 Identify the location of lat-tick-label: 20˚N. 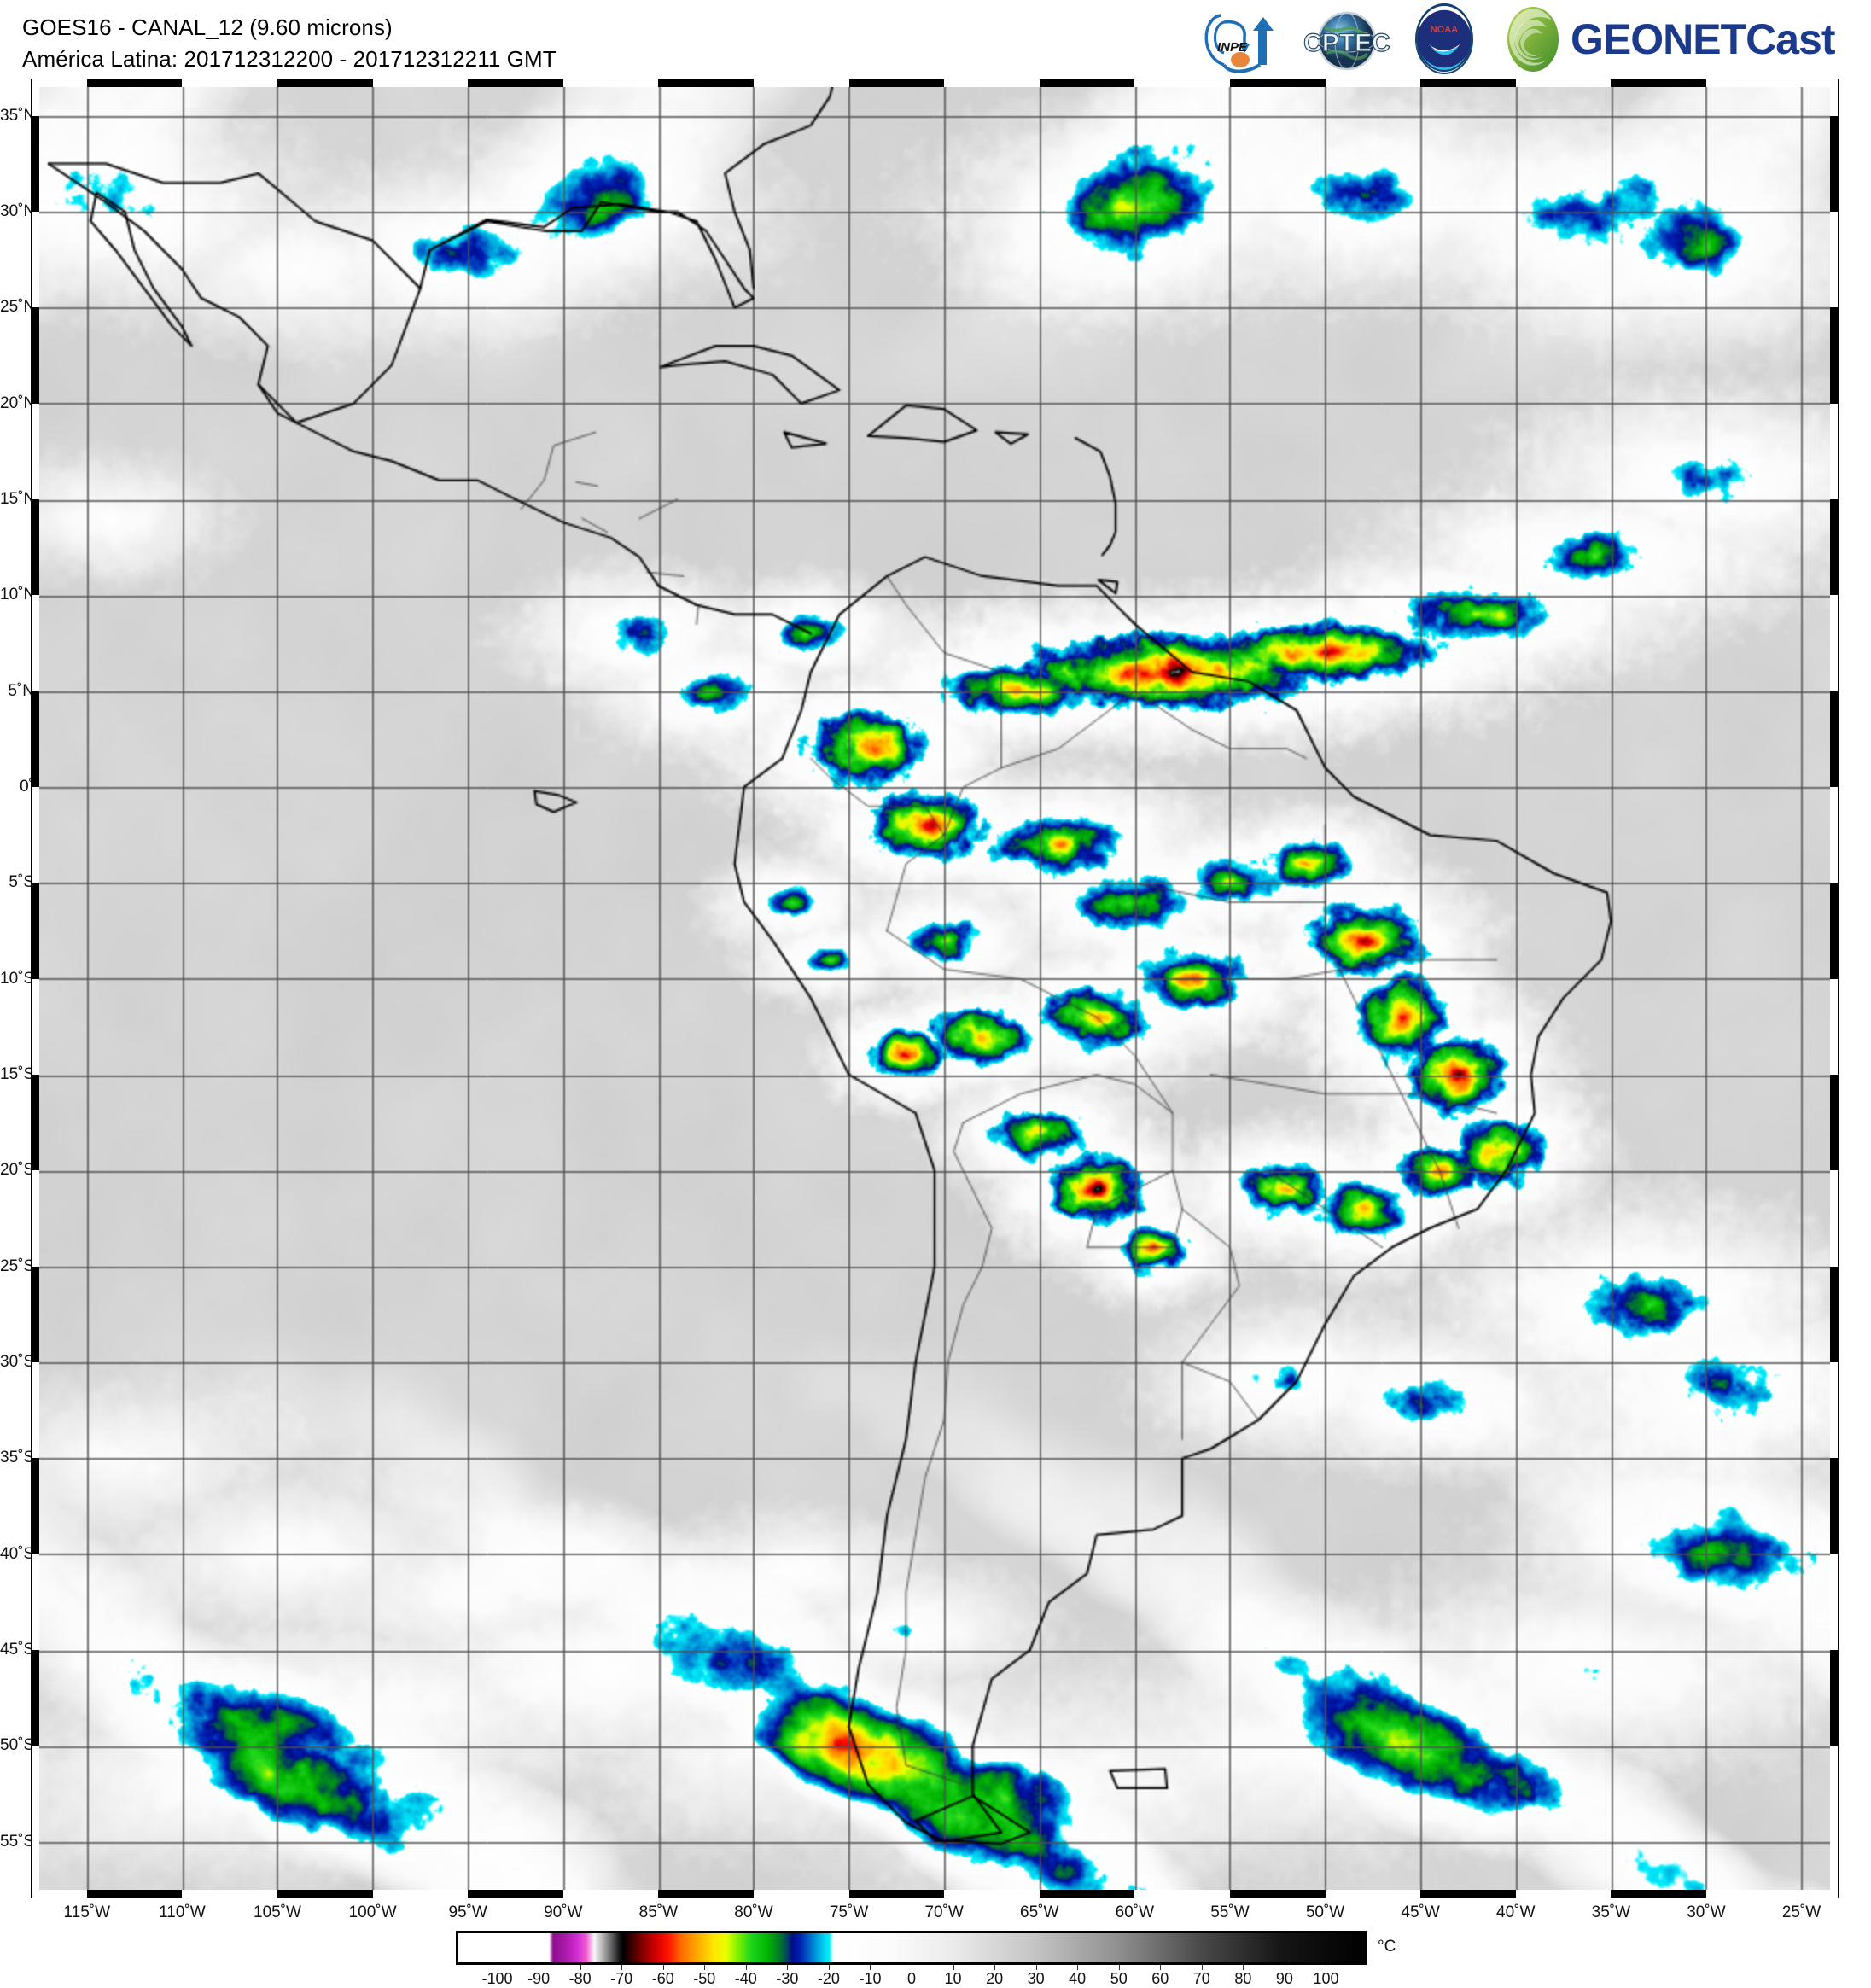
(18, 403).